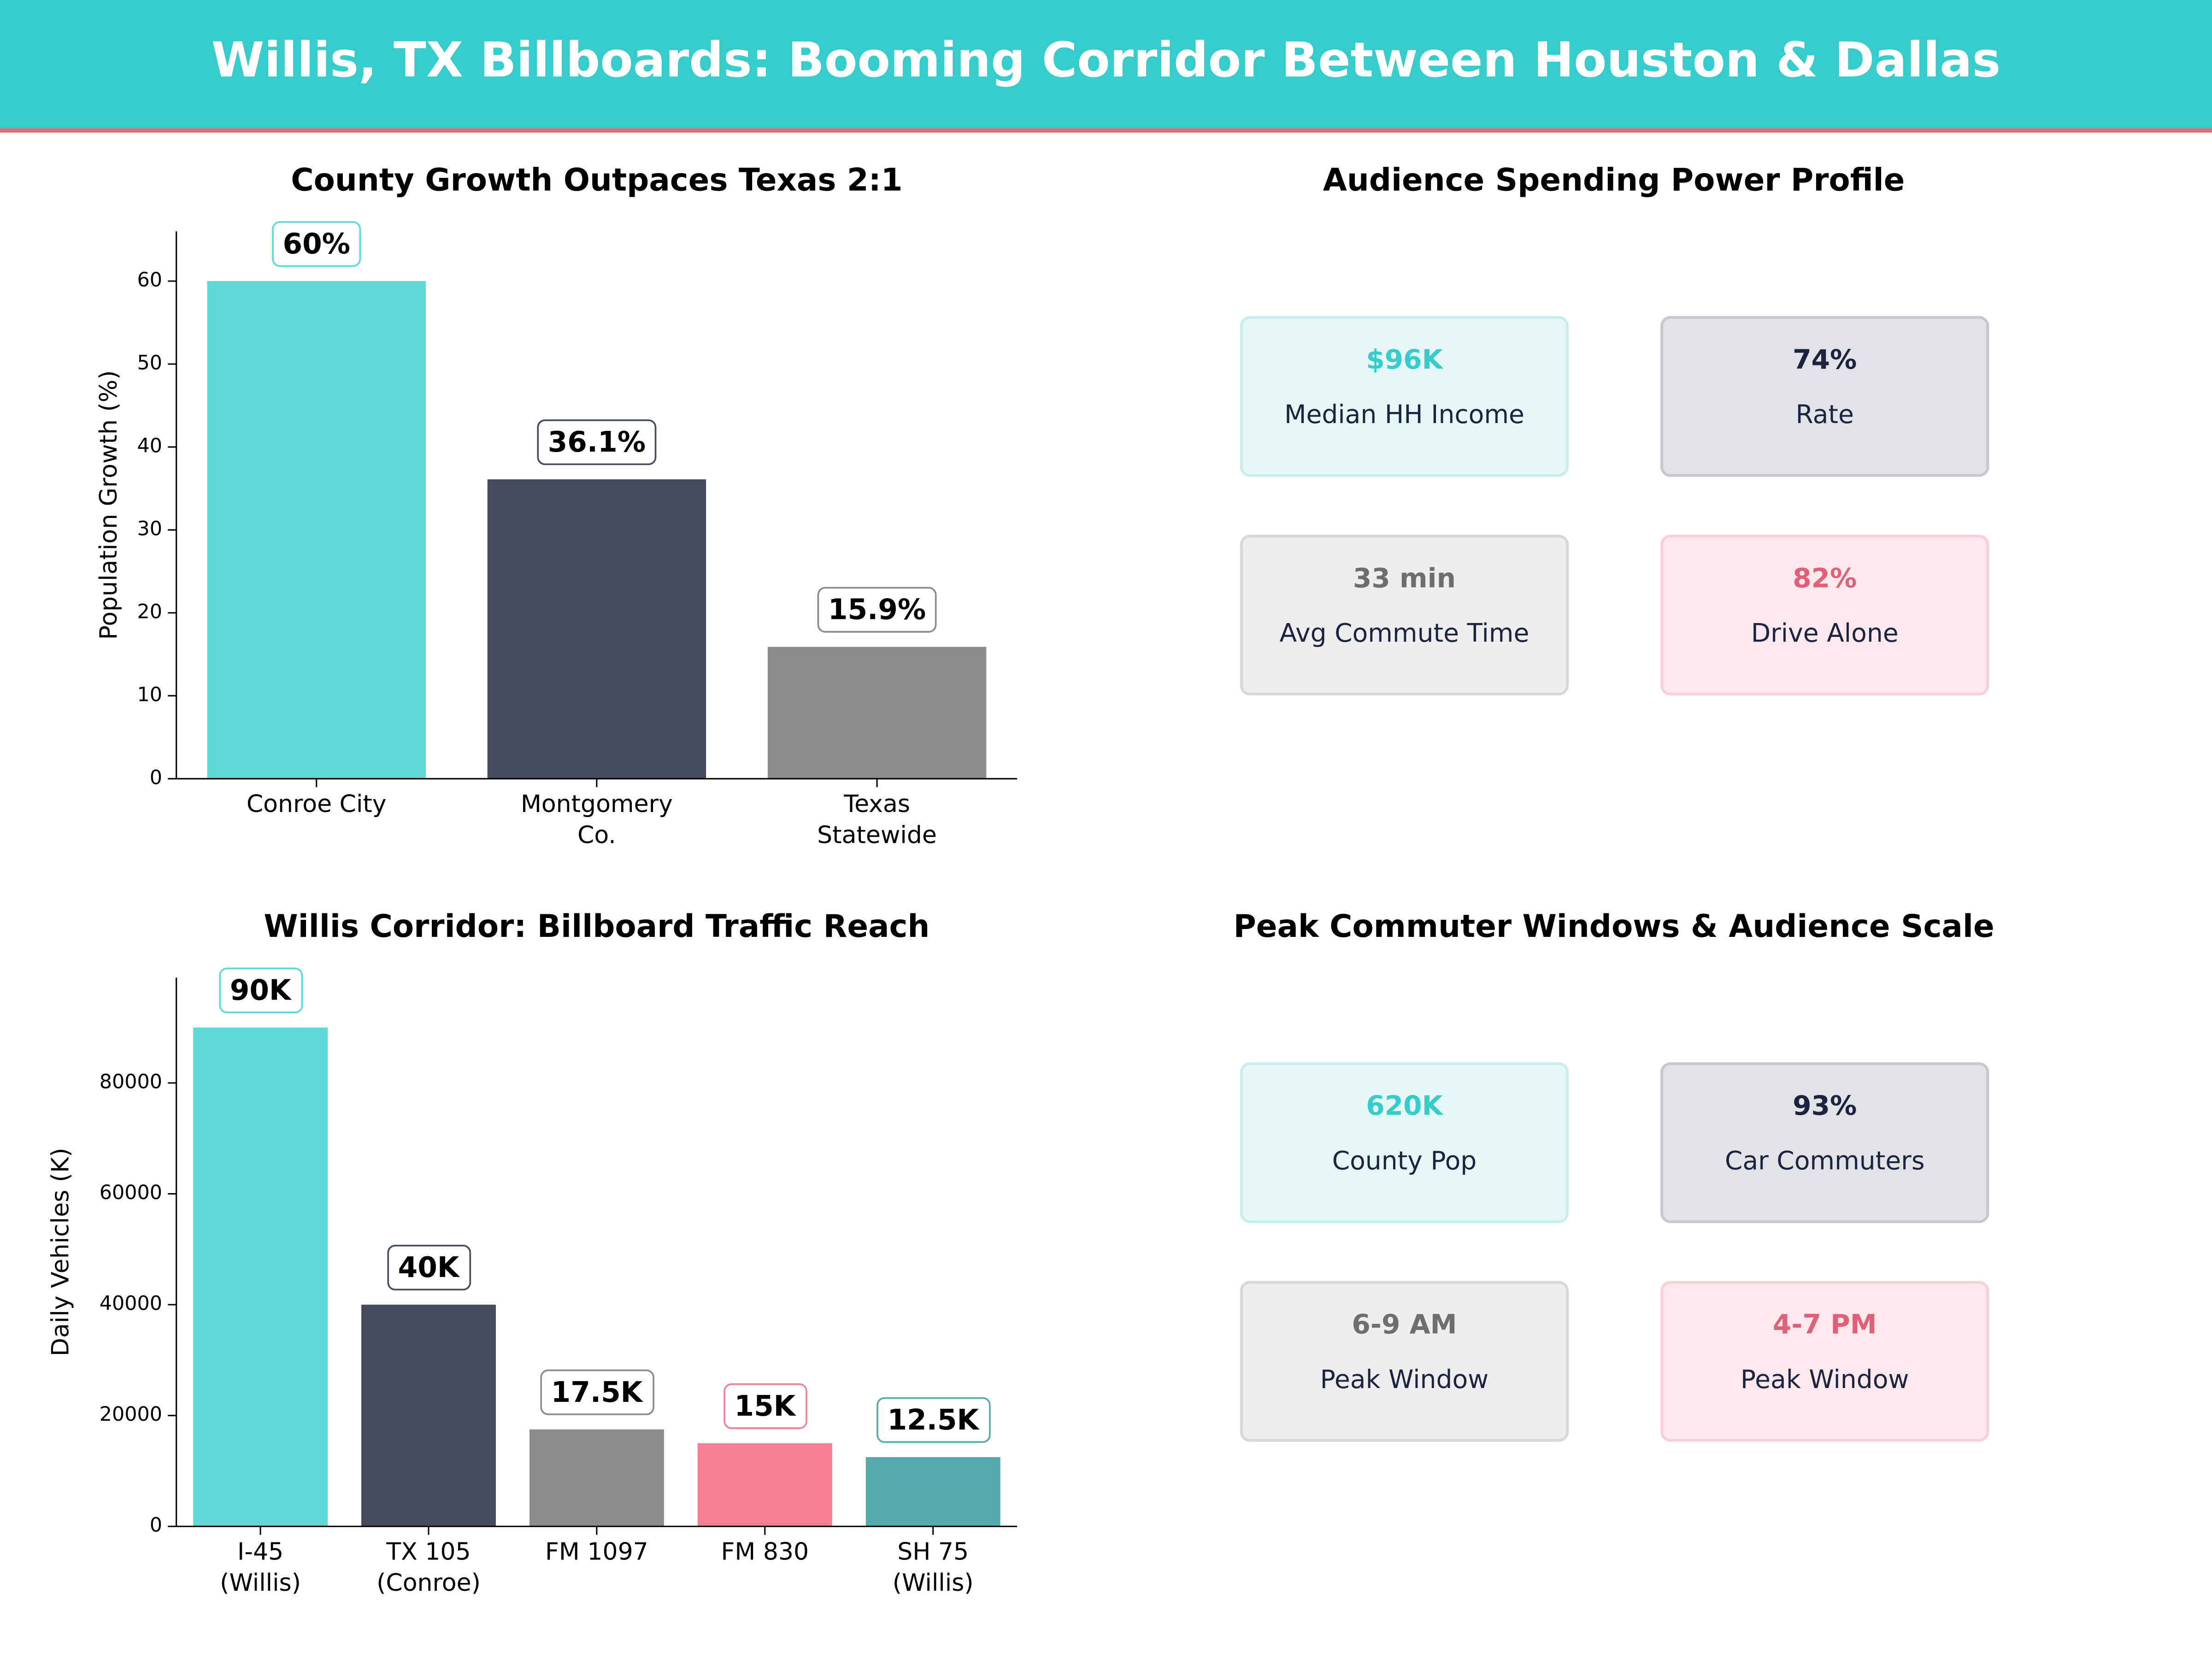  I want to click on x-tick-label: Texas Statewide, so click(877, 819).